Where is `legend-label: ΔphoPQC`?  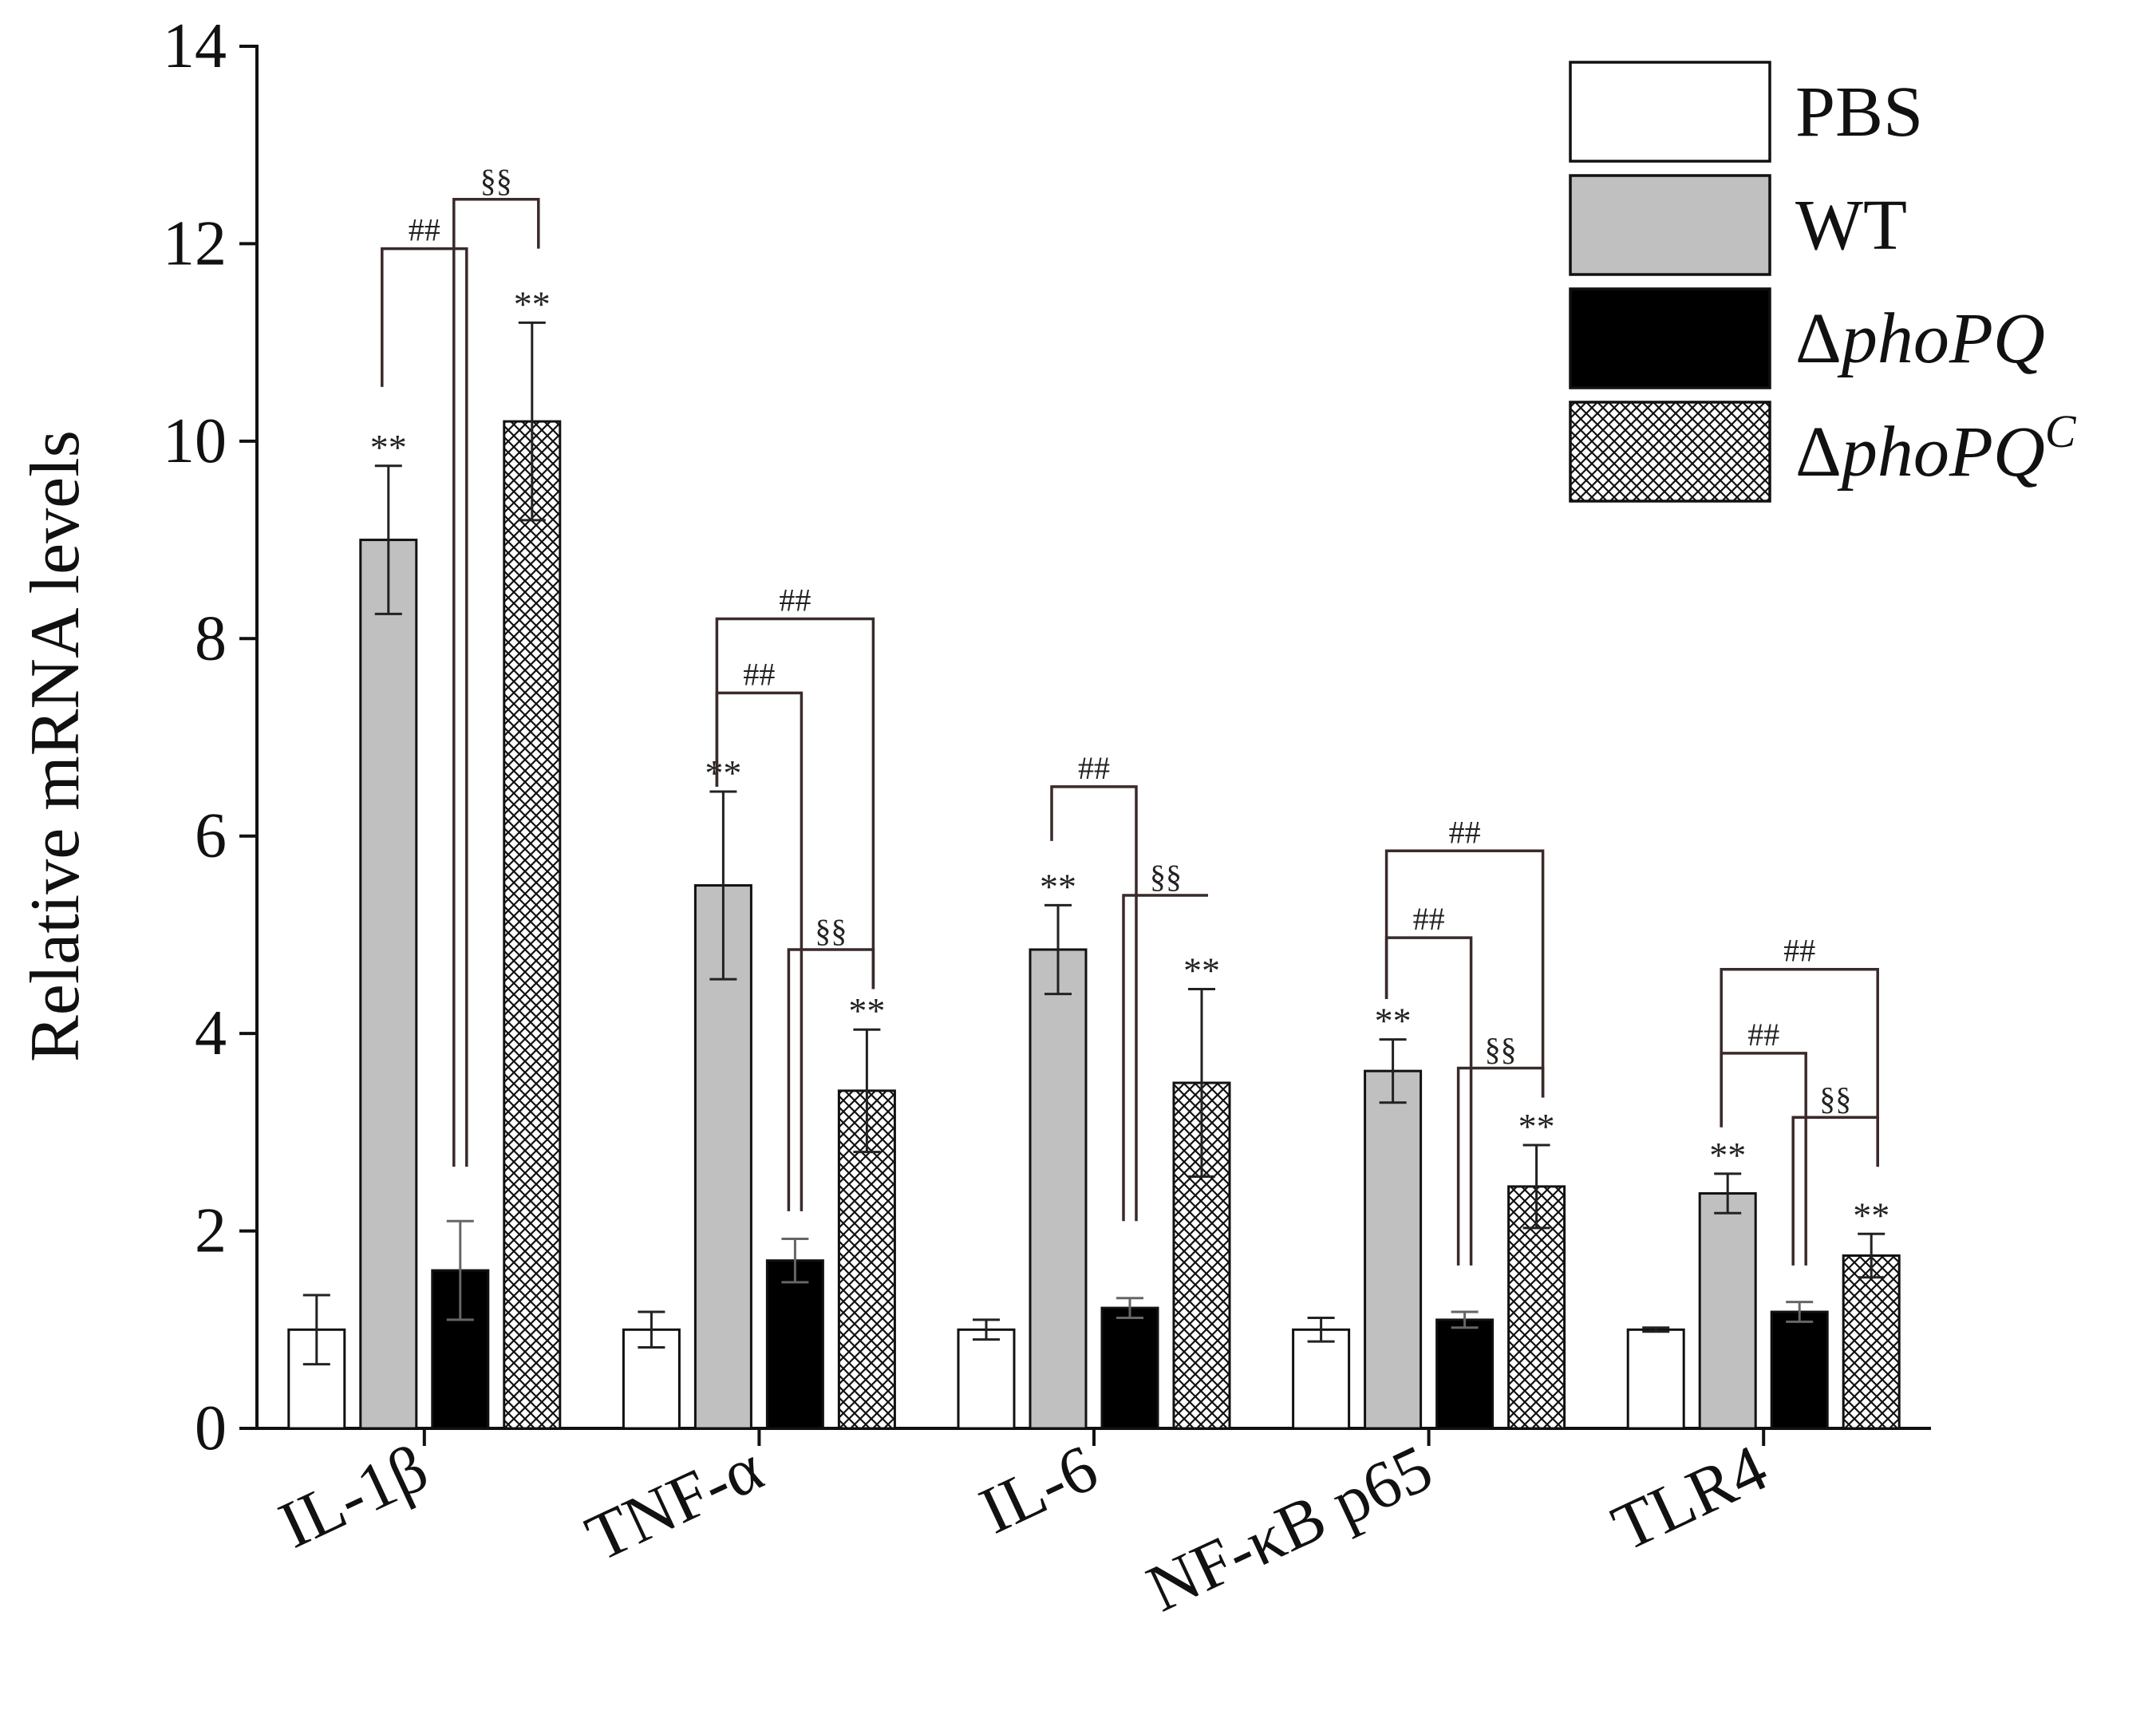 legend-label: ΔphoPQC is located at coordinates (1936, 448).